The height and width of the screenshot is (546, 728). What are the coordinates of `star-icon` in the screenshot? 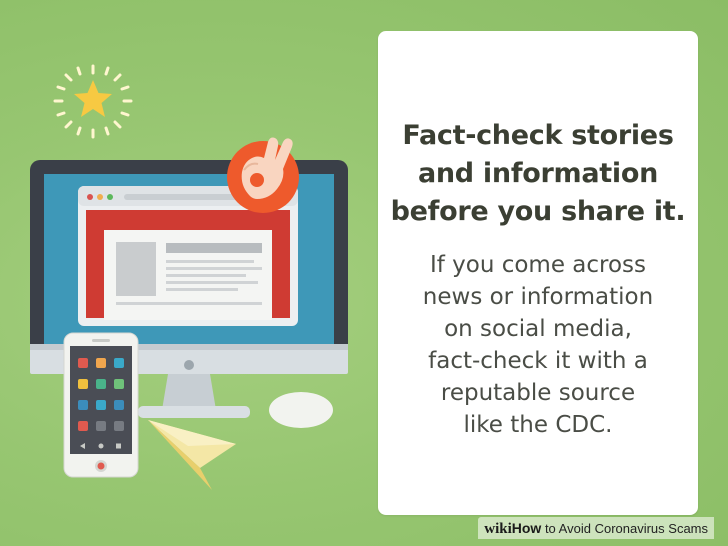 It's located at (93, 101).